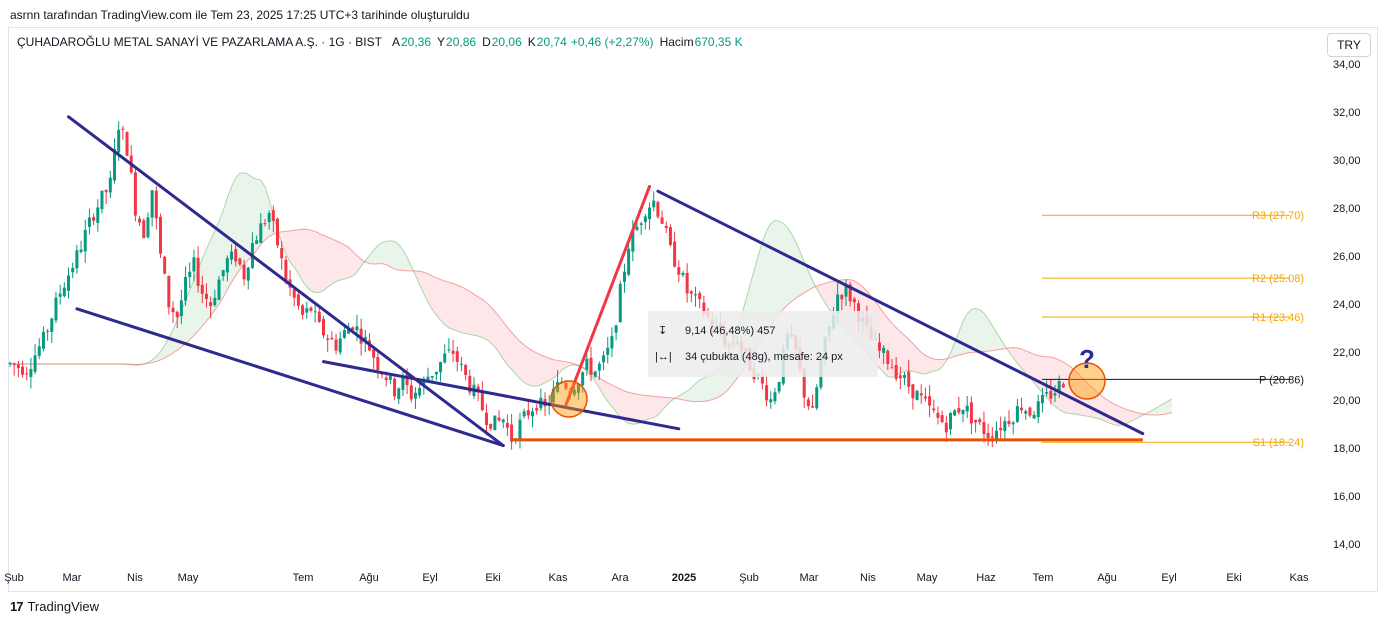 Image resolution: width=1386 pixels, height=626 pixels. I want to click on time-axis-tick: Haz, so click(986, 578).